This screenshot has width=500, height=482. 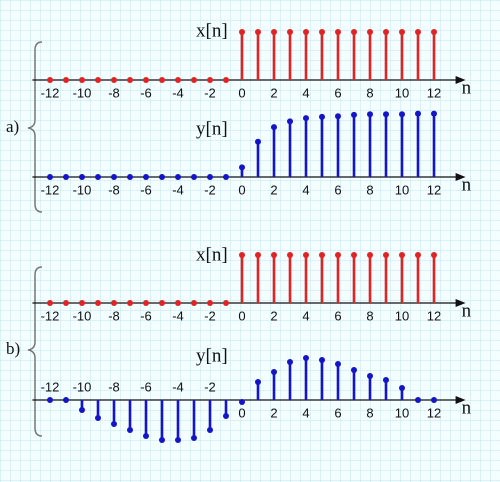 What do you see at coordinates (12, 126) in the screenshot?
I see `group-label: a)` at bounding box center [12, 126].